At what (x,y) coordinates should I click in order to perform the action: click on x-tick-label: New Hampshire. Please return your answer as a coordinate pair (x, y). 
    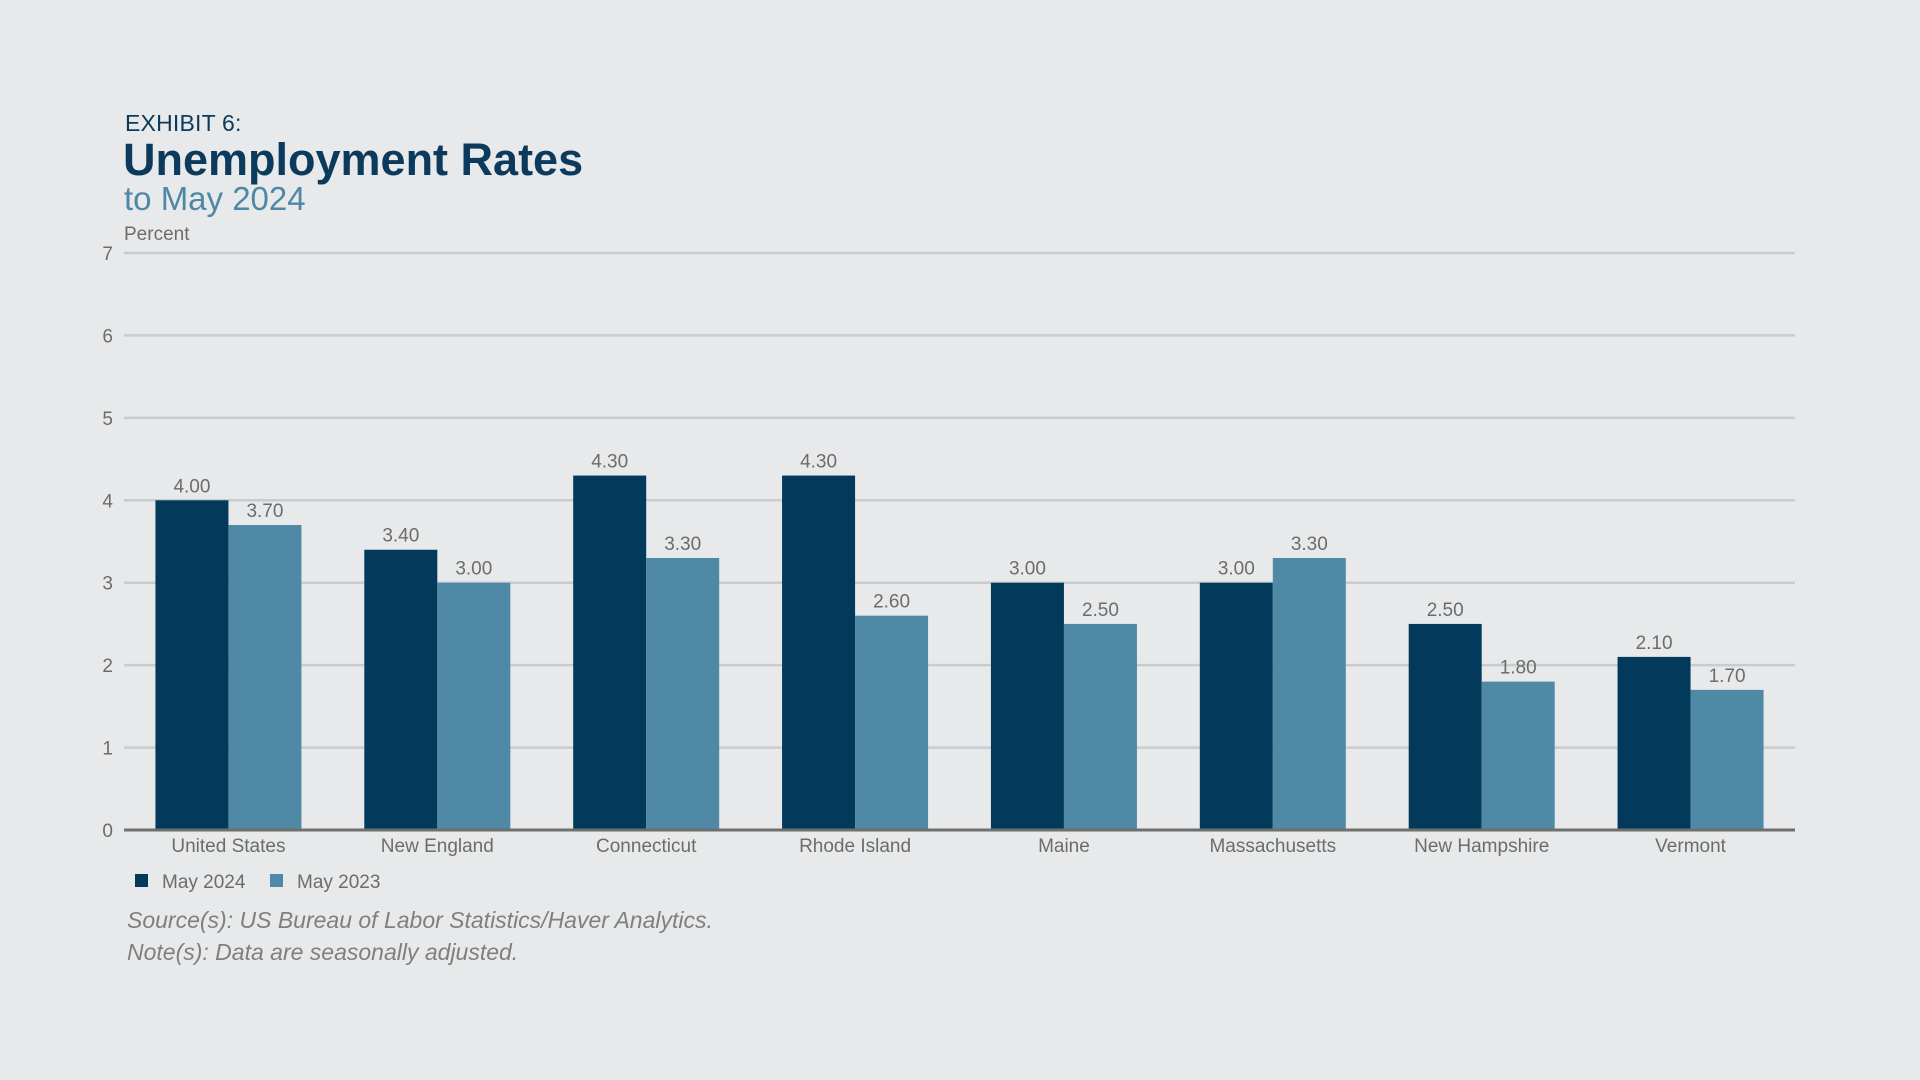
    Looking at the image, I should click on (1481, 846).